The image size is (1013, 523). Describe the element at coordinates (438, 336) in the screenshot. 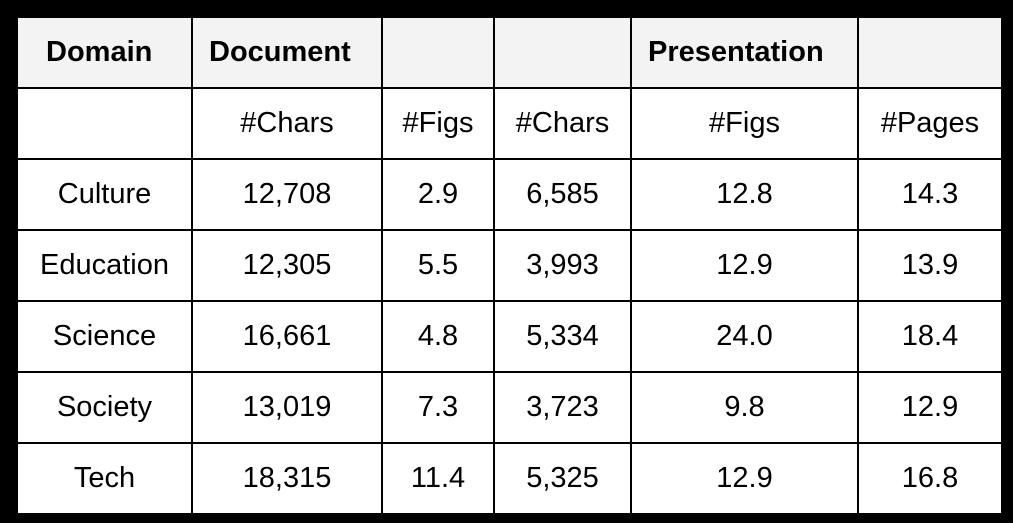

I see `table-cell: 4.8` at that location.